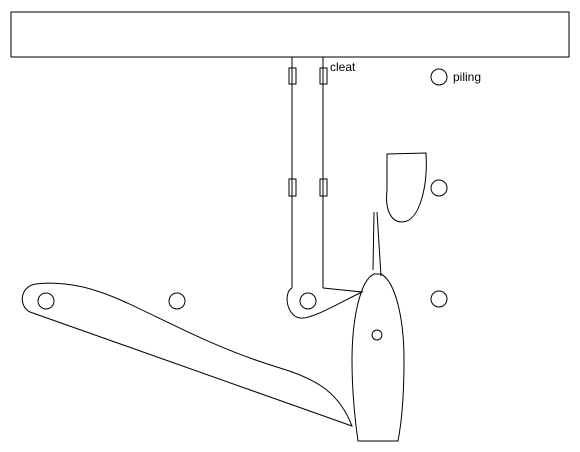  What do you see at coordinates (406, 187) in the screenshot?
I see `boat-small` at bounding box center [406, 187].